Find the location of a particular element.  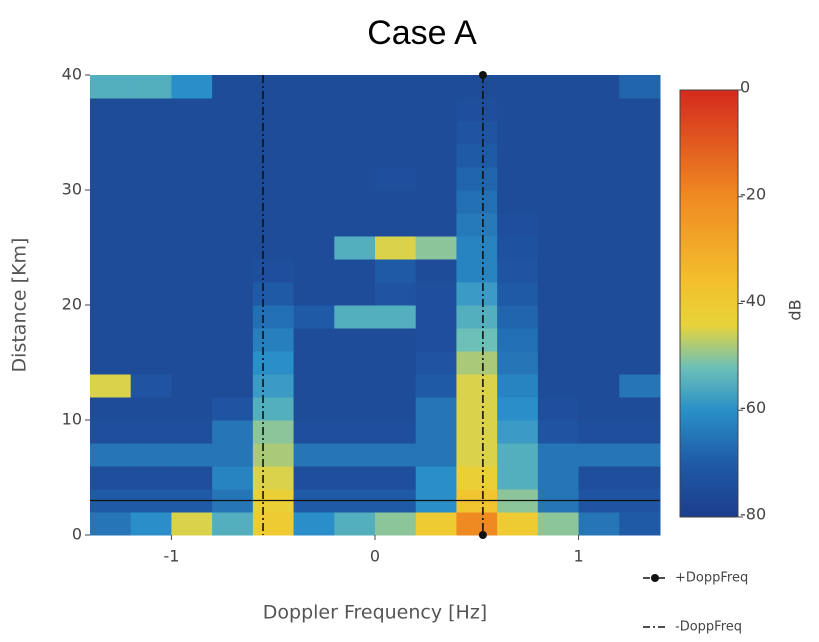

doppler-marker is located at coordinates (482, 75).